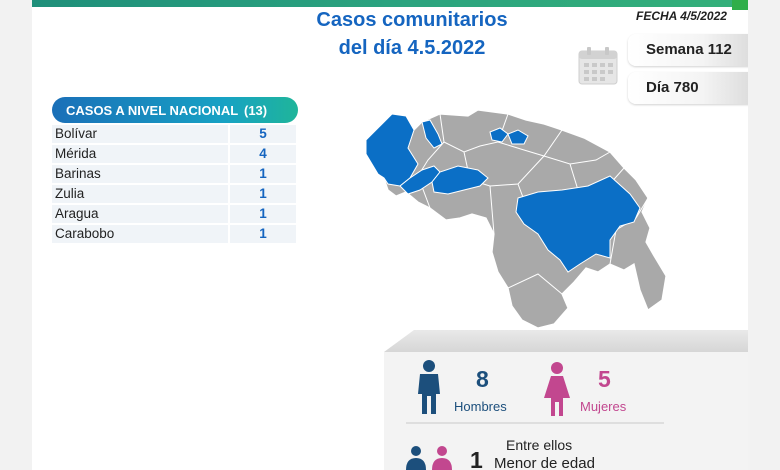  I want to click on day-label: Día 780, so click(672, 87).